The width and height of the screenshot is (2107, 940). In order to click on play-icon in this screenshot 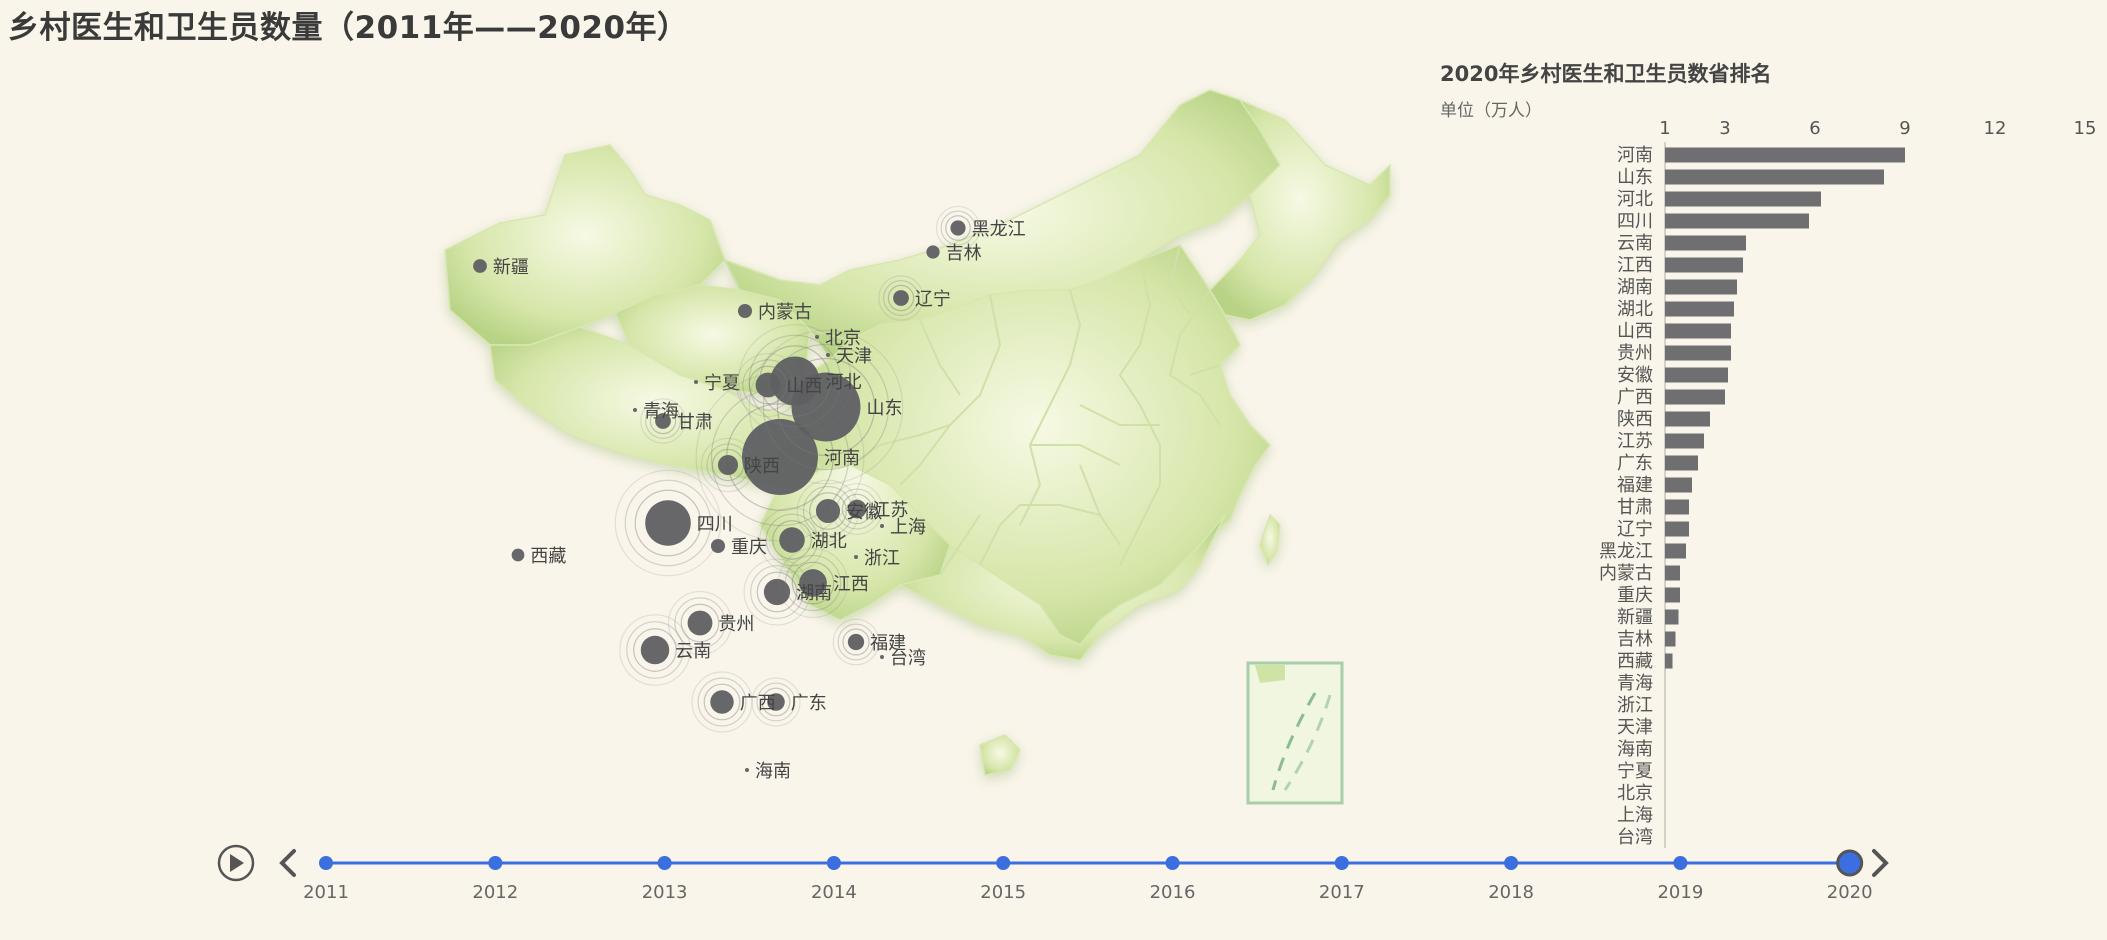, I will do `click(236, 863)`.